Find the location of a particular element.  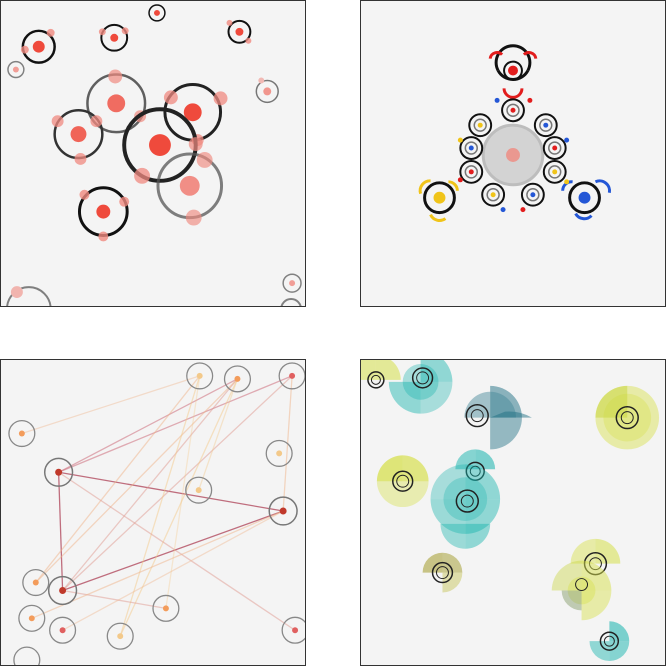

central-core is located at coordinates (513, 155).